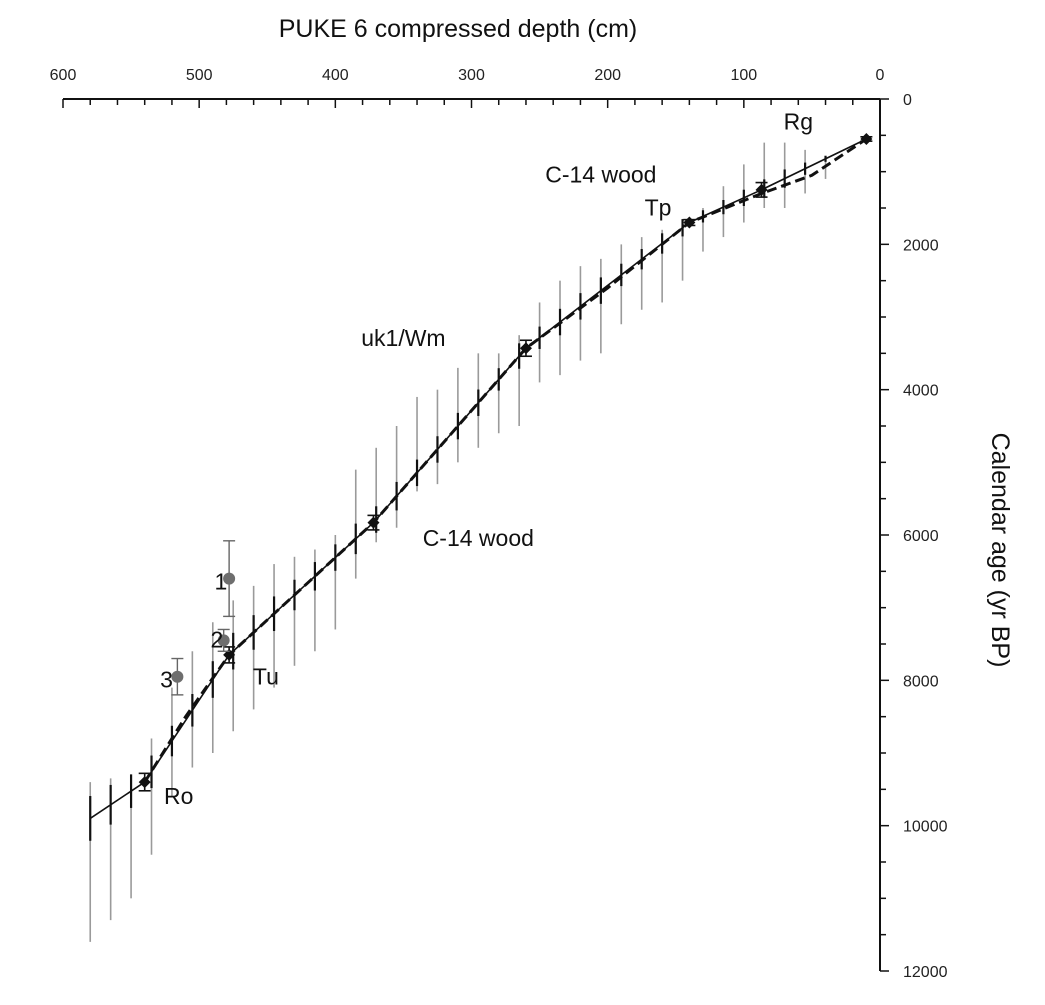  What do you see at coordinates (925, 827) in the screenshot?
I see `y-tick-label: 10000` at bounding box center [925, 827].